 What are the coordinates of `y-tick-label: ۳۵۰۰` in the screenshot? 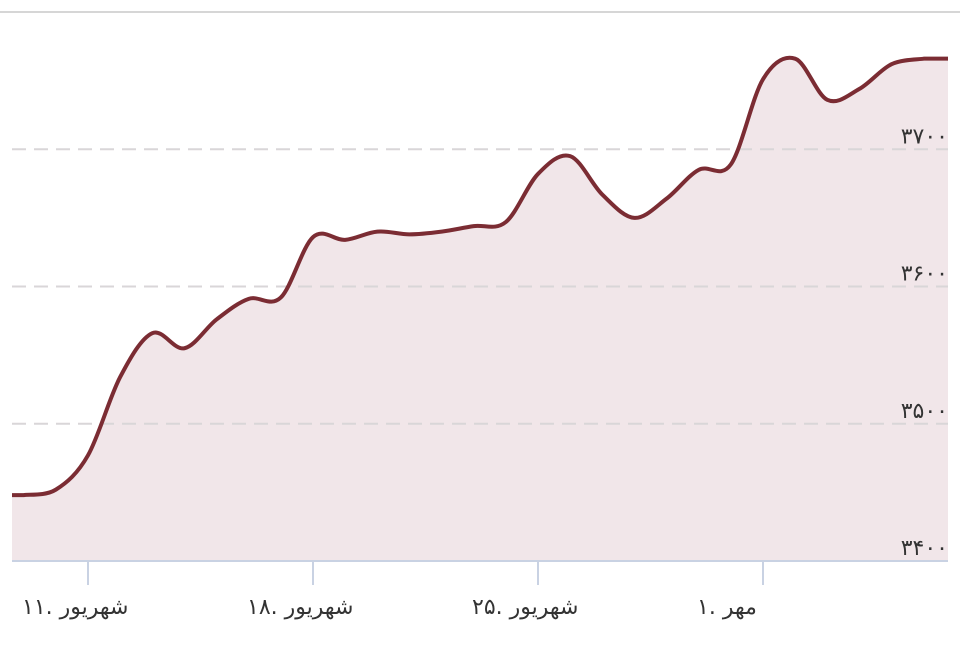 It's located at (924, 411).